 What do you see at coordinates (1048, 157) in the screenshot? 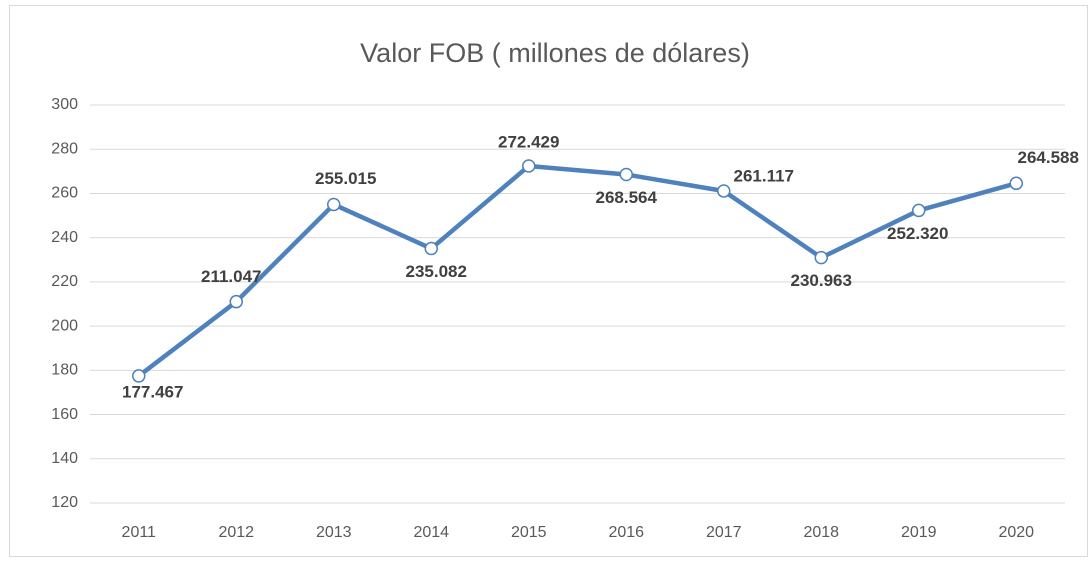
I see `value-label: 264.588` at bounding box center [1048, 157].